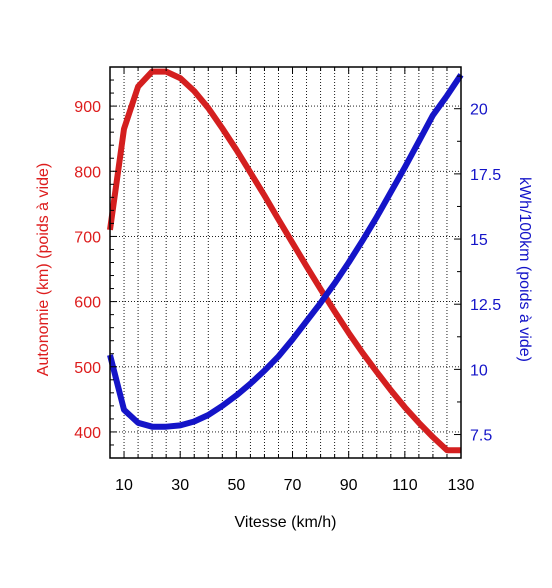 The height and width of the screenshot is (588, 552). I want to click on y-left-tick-label: 800, so click(87, 172).